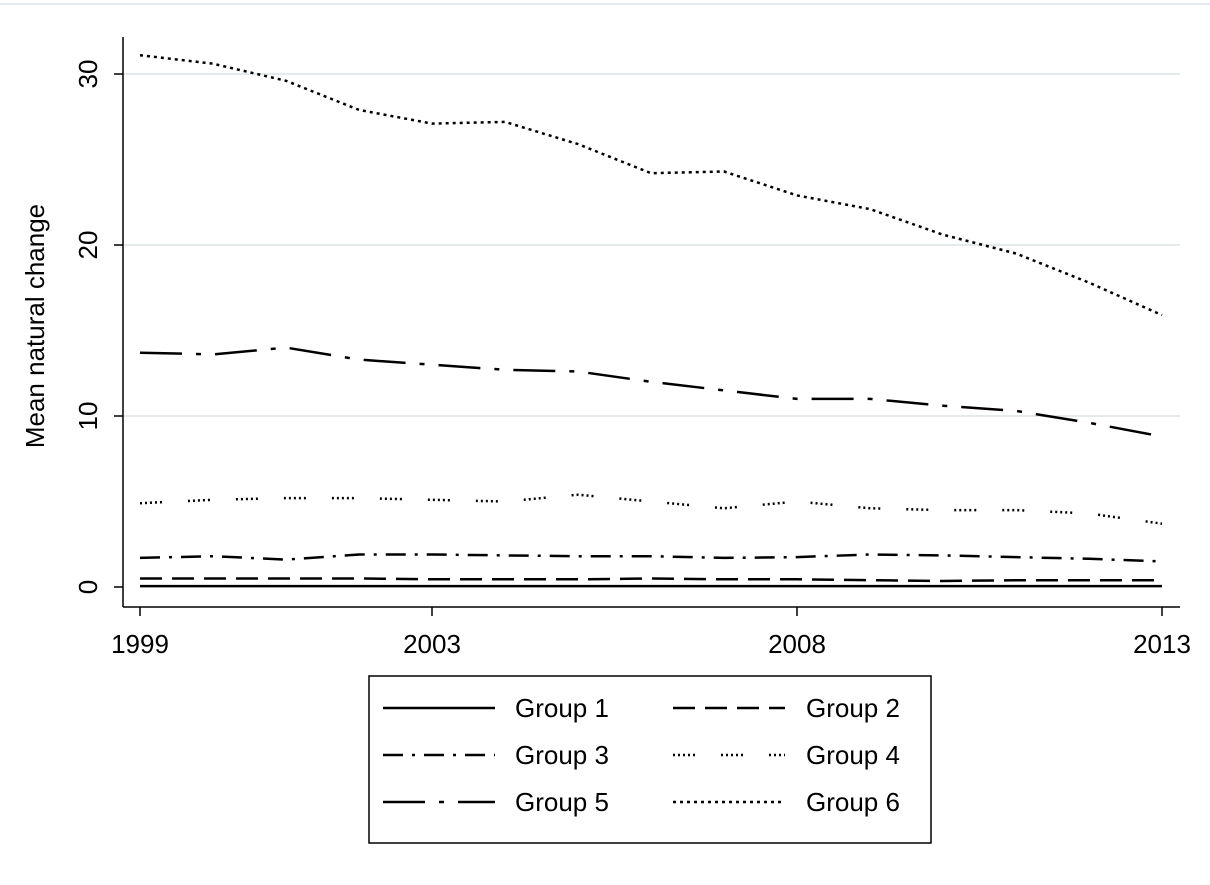 Image resolution: width=1210 pixels, height=885 pixels. Describe the element at coordinates (562, 755) in the screenshot. I see `legend-label-group-3: Group 3` at that location.